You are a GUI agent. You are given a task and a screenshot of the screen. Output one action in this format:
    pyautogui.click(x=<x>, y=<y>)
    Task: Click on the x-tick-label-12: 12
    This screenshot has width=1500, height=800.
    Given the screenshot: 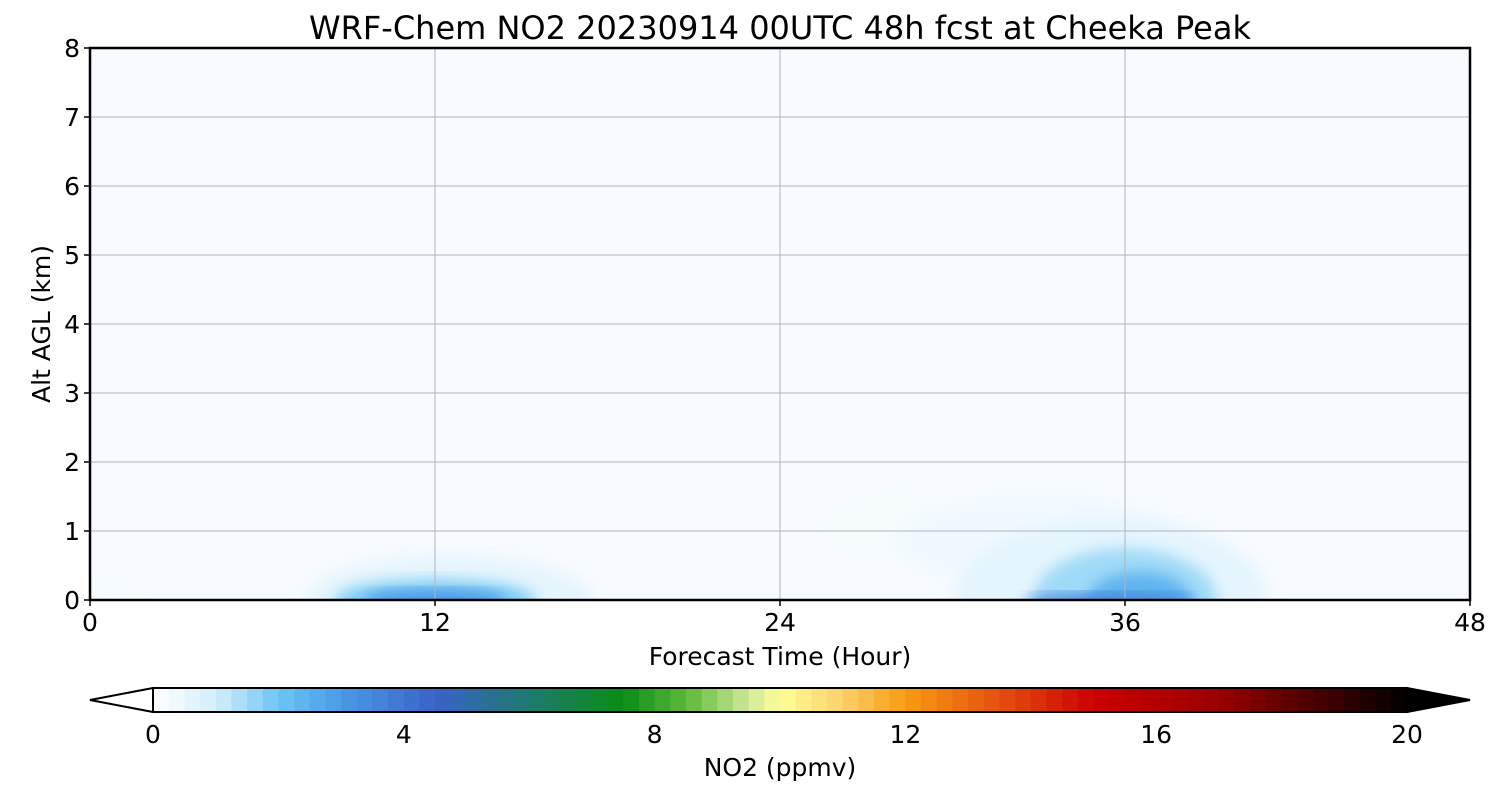 What is the action you would take?
    pyautogui.click(x=435, y=622)
    